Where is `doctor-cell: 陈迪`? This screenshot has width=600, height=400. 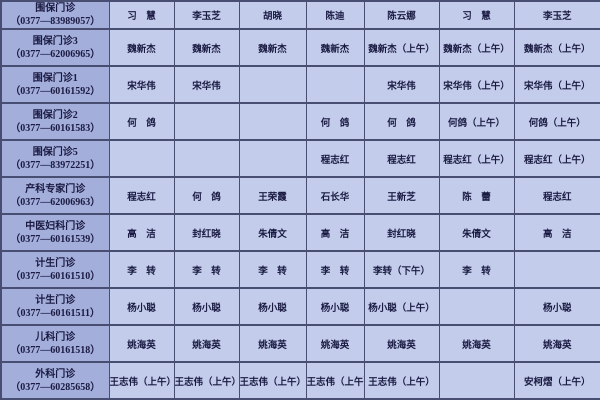
doctor-cell: 陈迪 is located at coordinates (335, 15).